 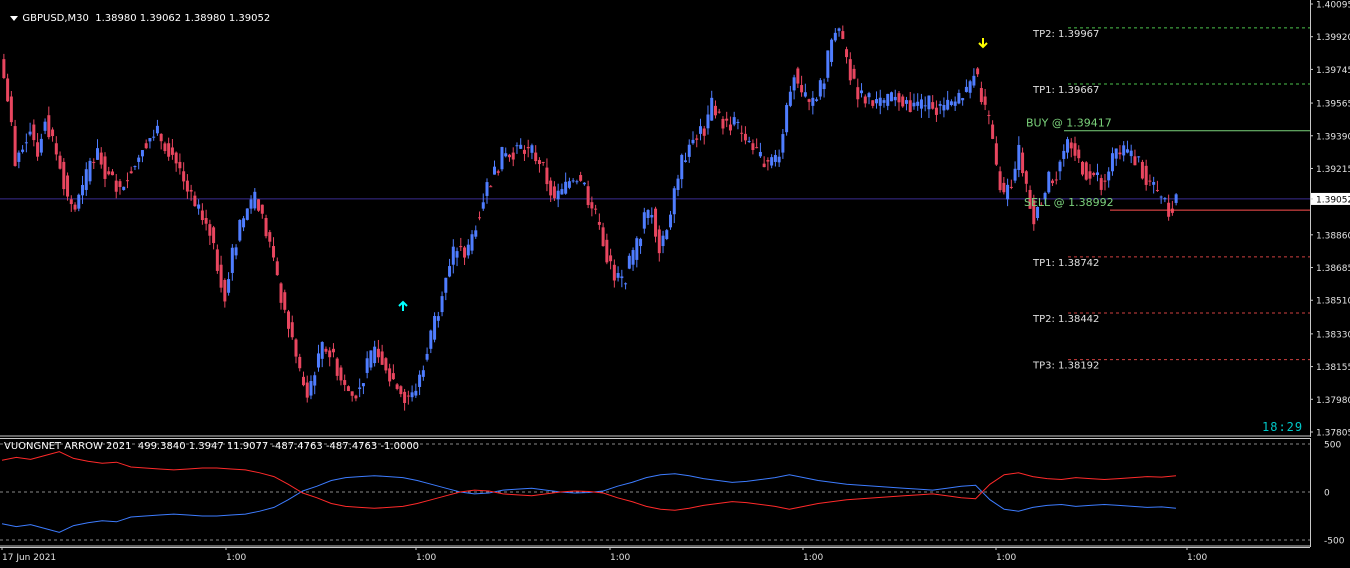 What do you see at coordinates (1065, 34) in the screenshot?
I see `level-label: TP2: 1.39967` at bounding box center [1065, 34].